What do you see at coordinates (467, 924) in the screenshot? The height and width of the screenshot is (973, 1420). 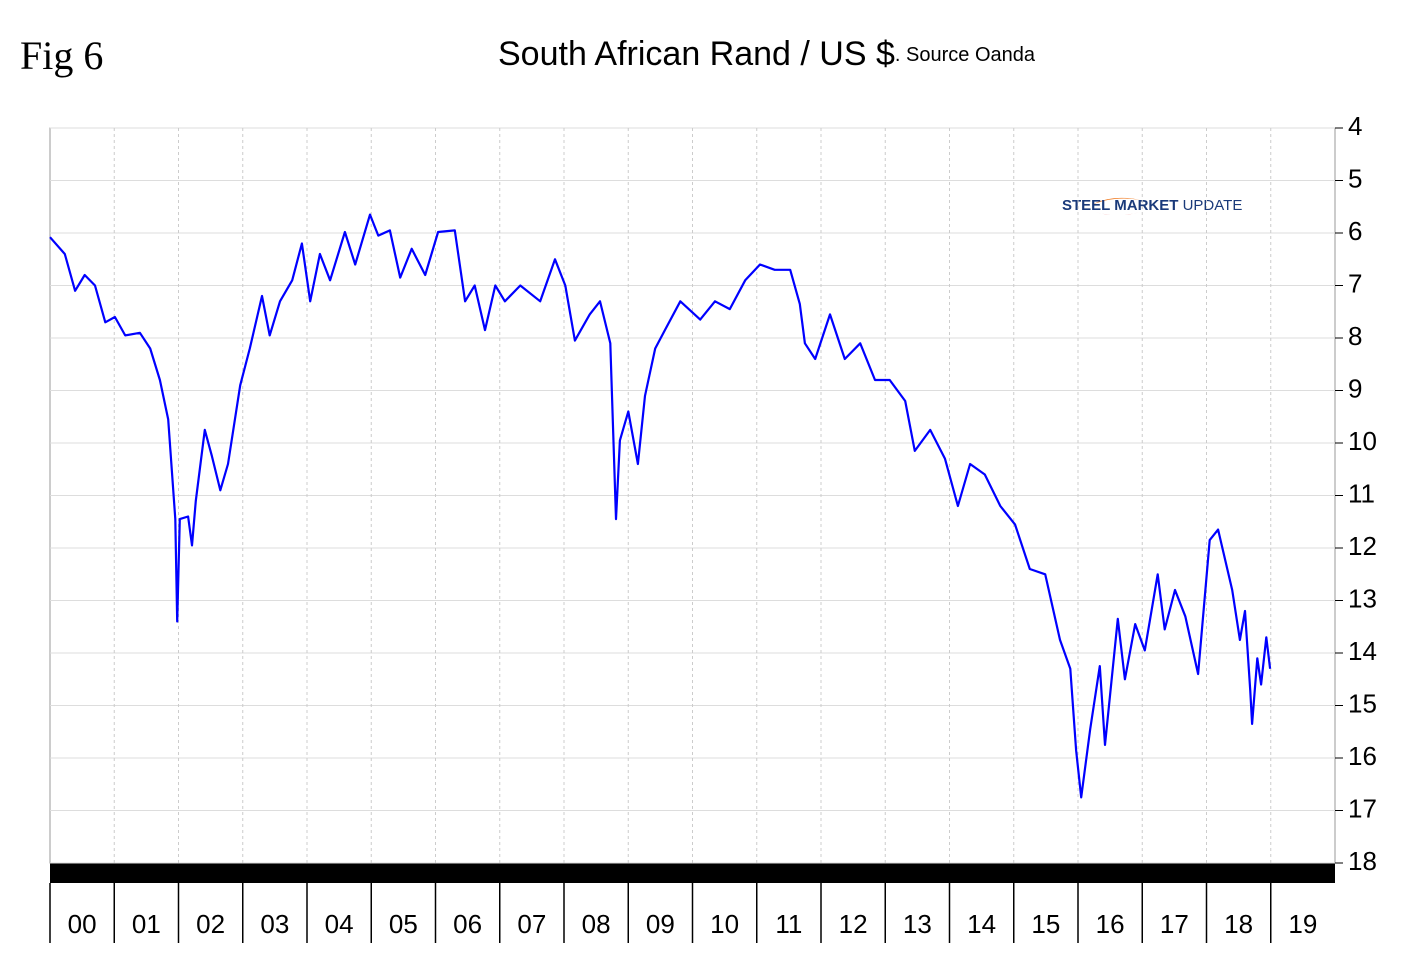 I see `x-tick-label: 06` at bounding box center [467, 924].